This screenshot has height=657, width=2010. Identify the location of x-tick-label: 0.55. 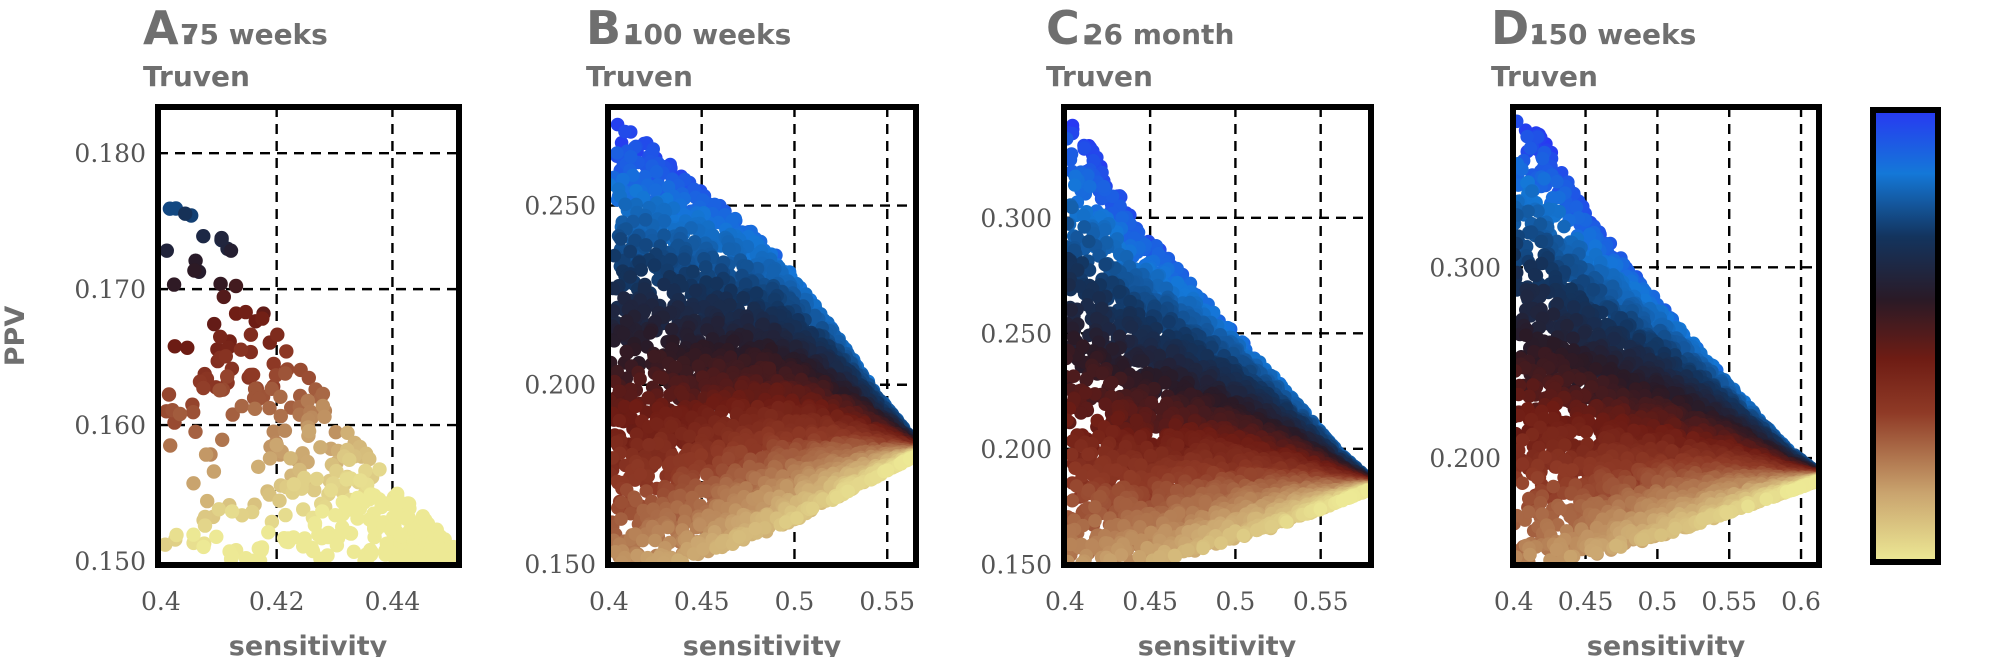
(887, 601).